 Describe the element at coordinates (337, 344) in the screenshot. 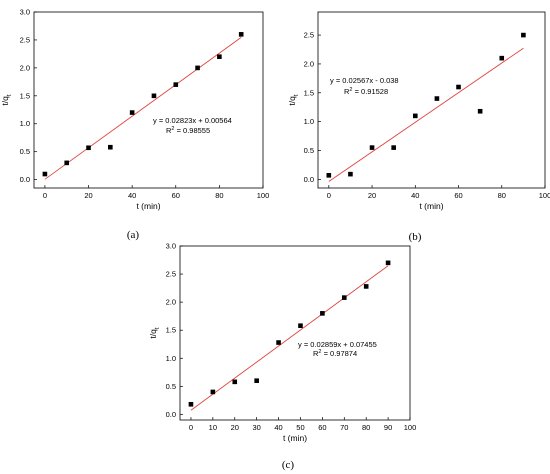

I see `fit-equation: y = 0.02859x + 0.07455` at that location.